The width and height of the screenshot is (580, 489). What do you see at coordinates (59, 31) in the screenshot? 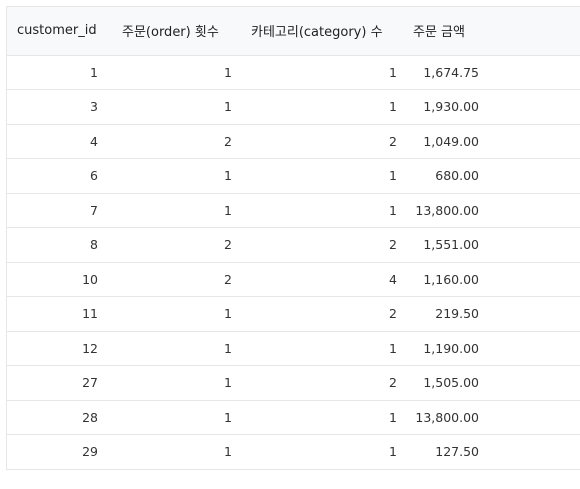
I see `column-header-customer-id: customer_id` at bounding box center [59, 31].